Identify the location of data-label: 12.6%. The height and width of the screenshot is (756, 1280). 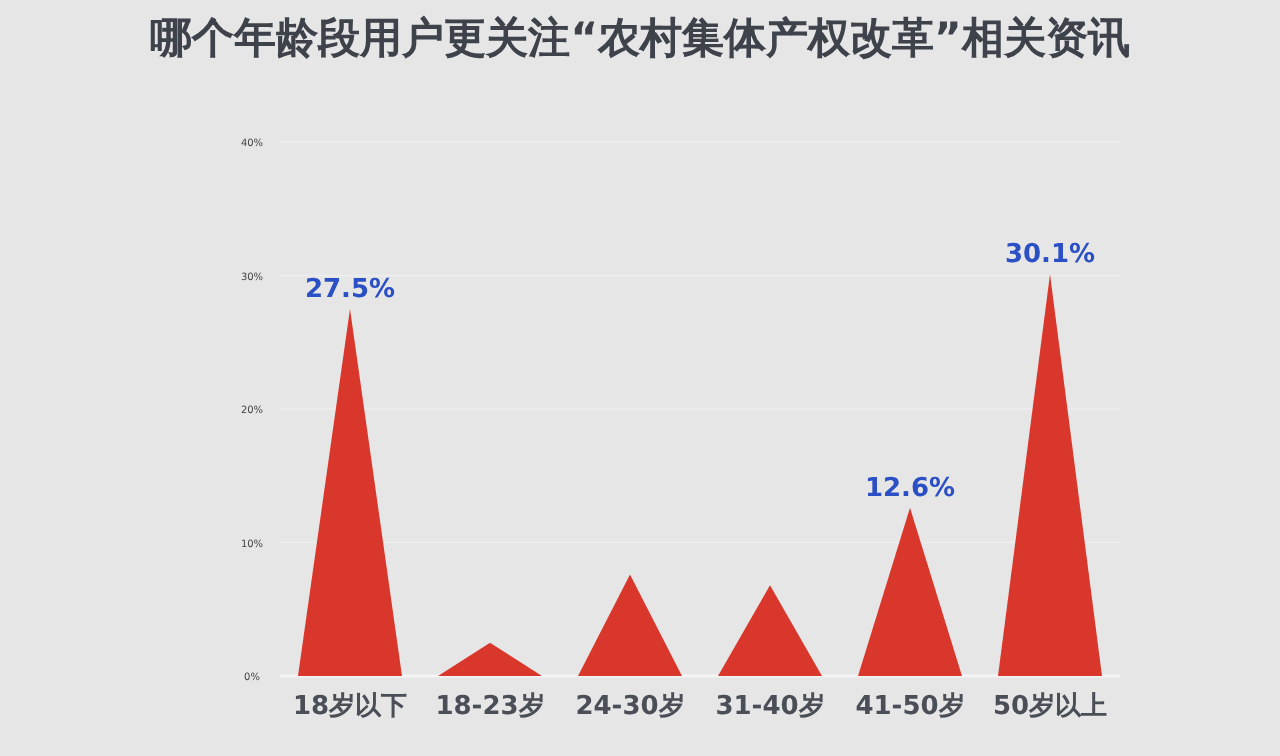
(910, 488).